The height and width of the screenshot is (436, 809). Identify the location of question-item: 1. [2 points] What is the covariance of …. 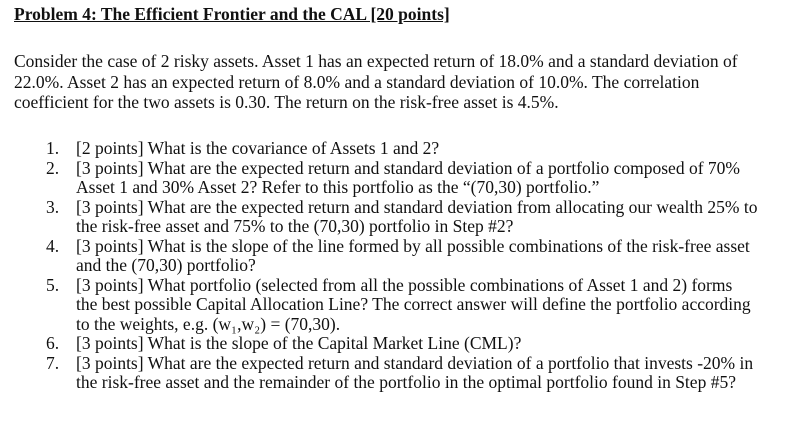
(404, 148).